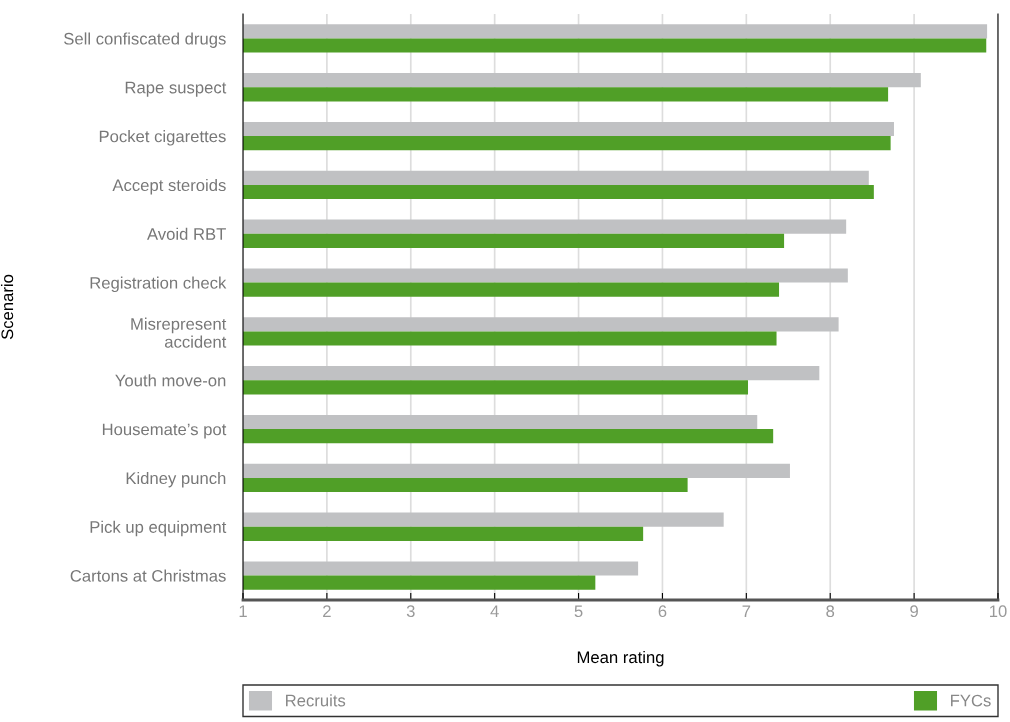  Describe the element at coordinates (662, 611) in the screenshot. I see `x-tick-label: 6` at that location.